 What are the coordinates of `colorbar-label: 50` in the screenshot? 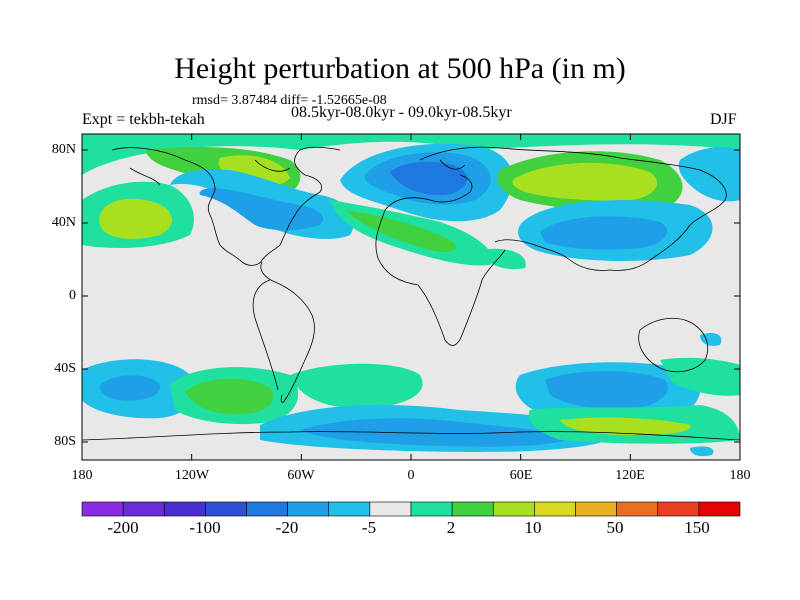 It's located at (615, 527).